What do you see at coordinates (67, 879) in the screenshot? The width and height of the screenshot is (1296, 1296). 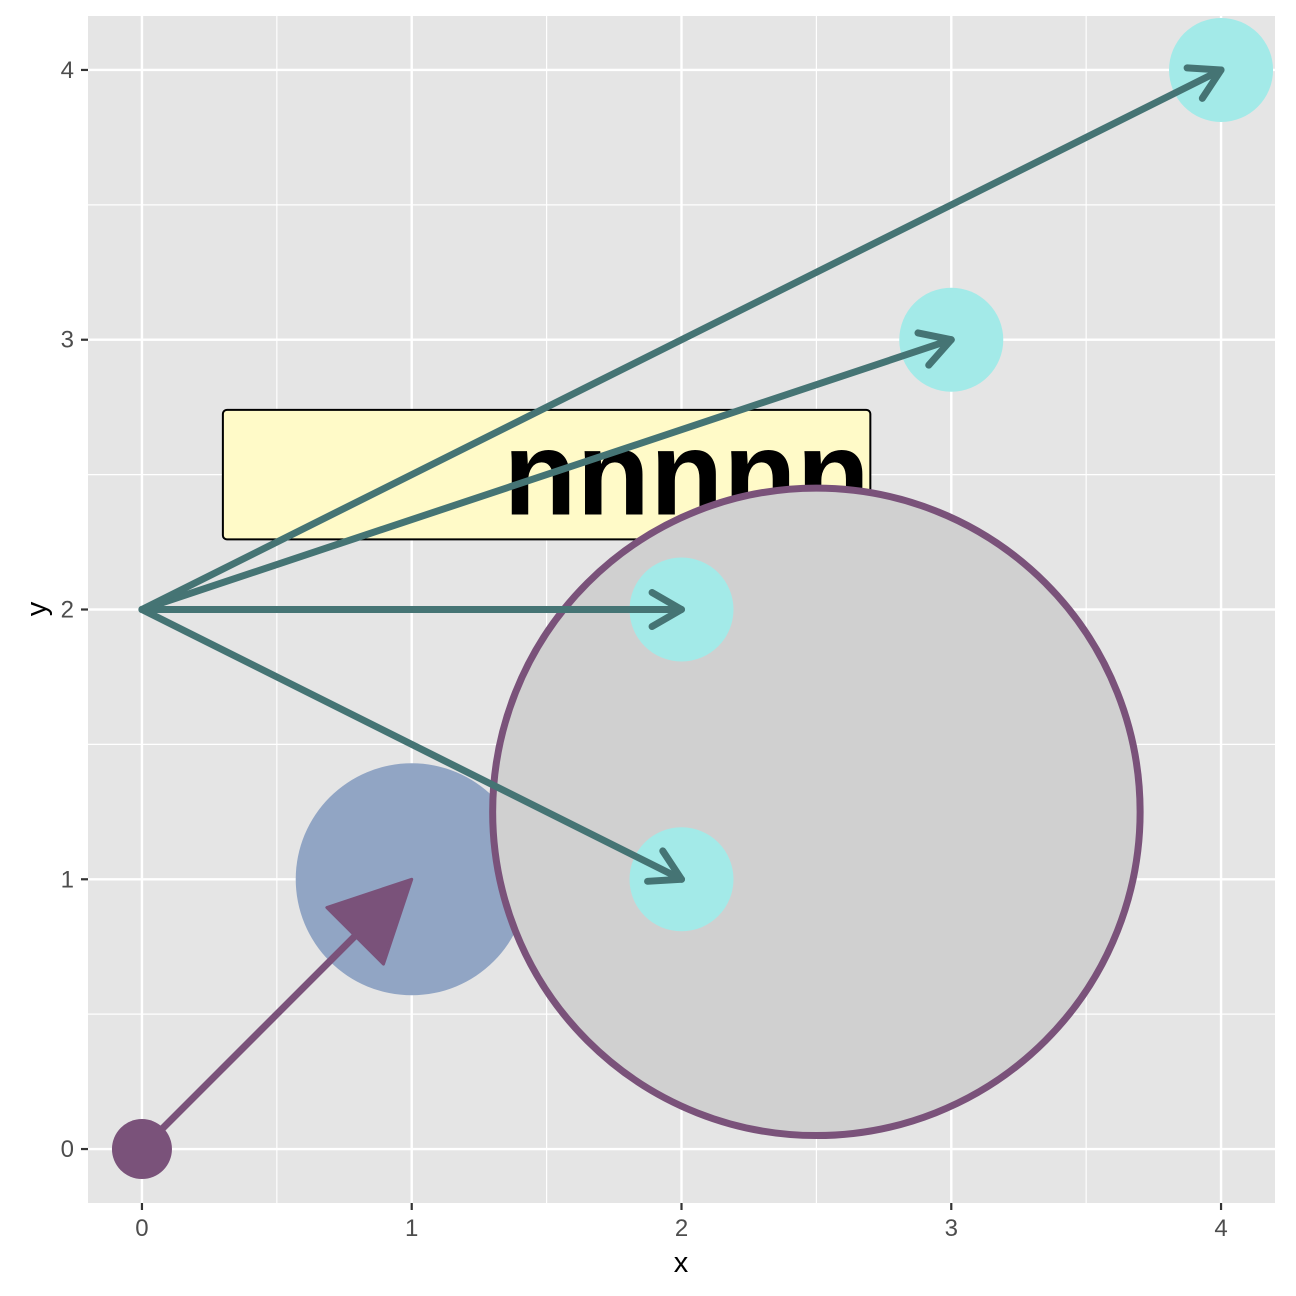 I see `y-tick-label: 1` at bounding box center [67, 879].